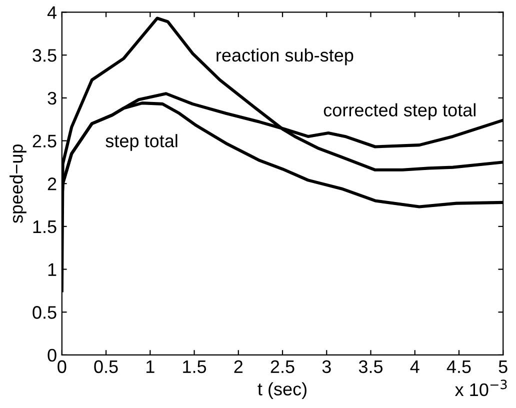 This screenshot has height=408, width=516. What do you see at coordinates (458, 367) in the screenshot?
I see `x-tick-label: 4.5` at bounding box center [458, 367].